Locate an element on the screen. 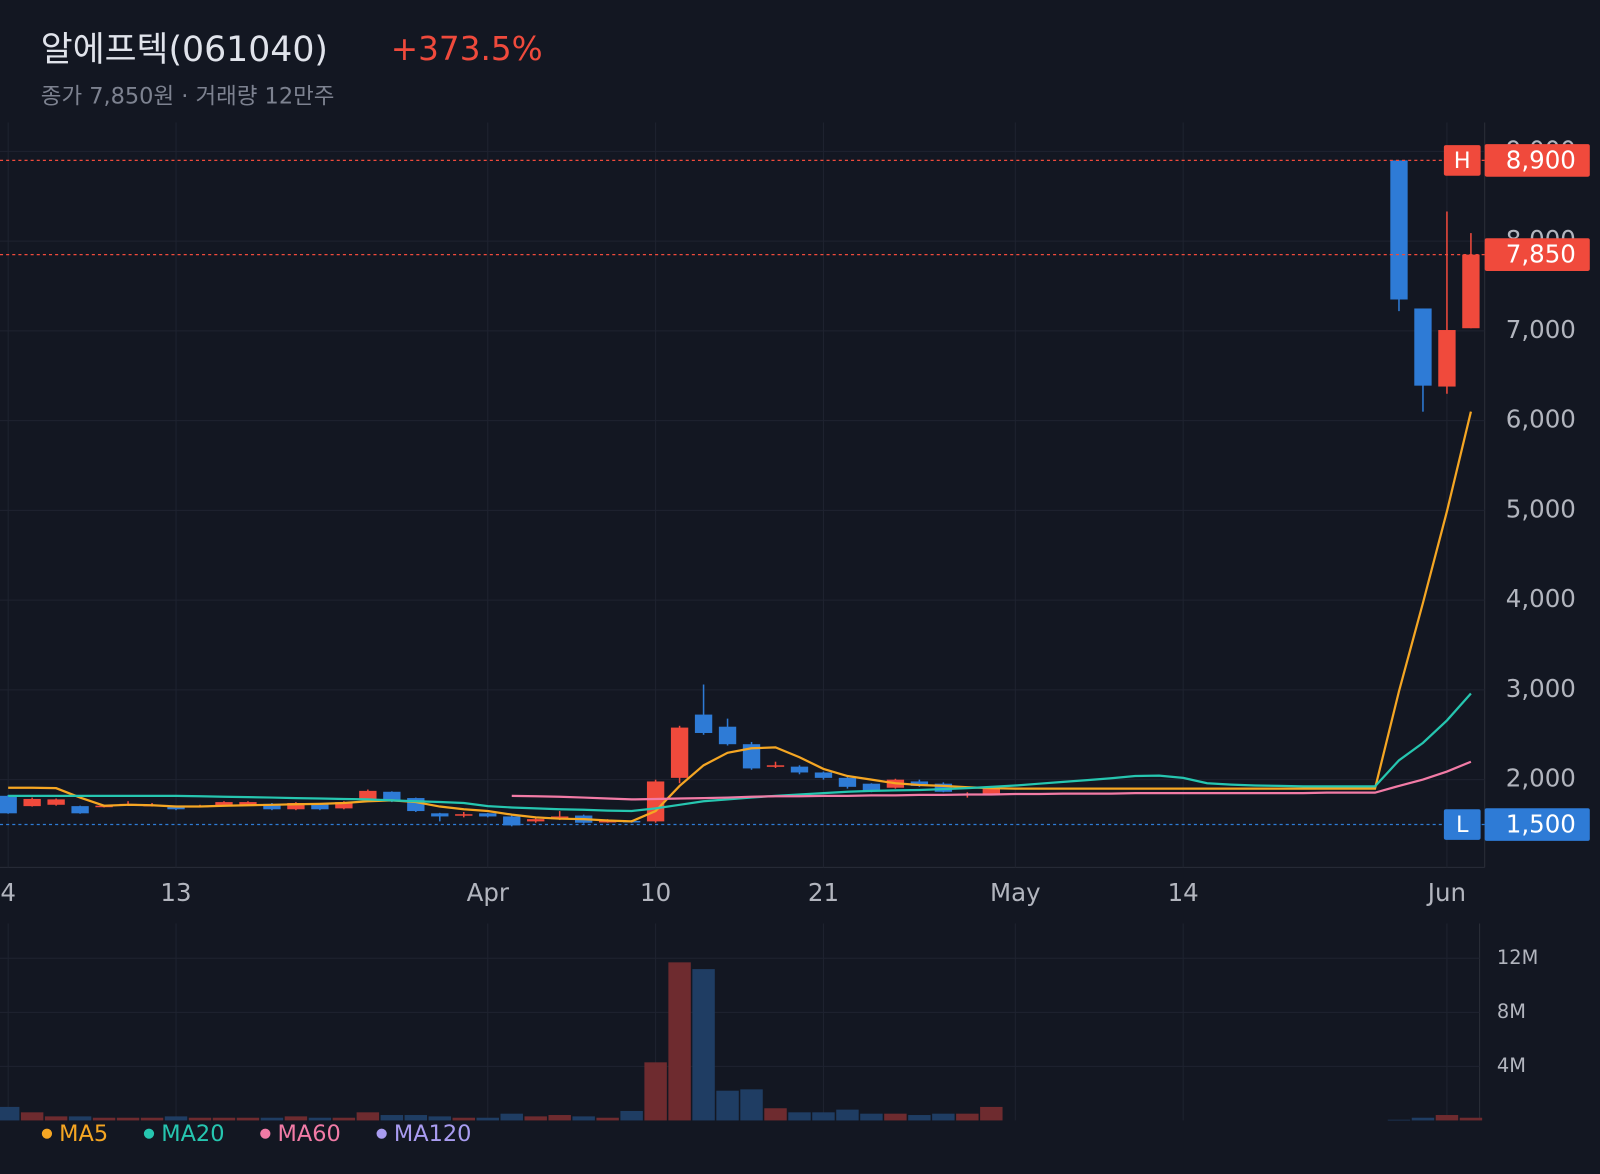 The height and width of the screenshot is (1174, 1600). legend-label: MA120 is located at coordinates (433, 1134).